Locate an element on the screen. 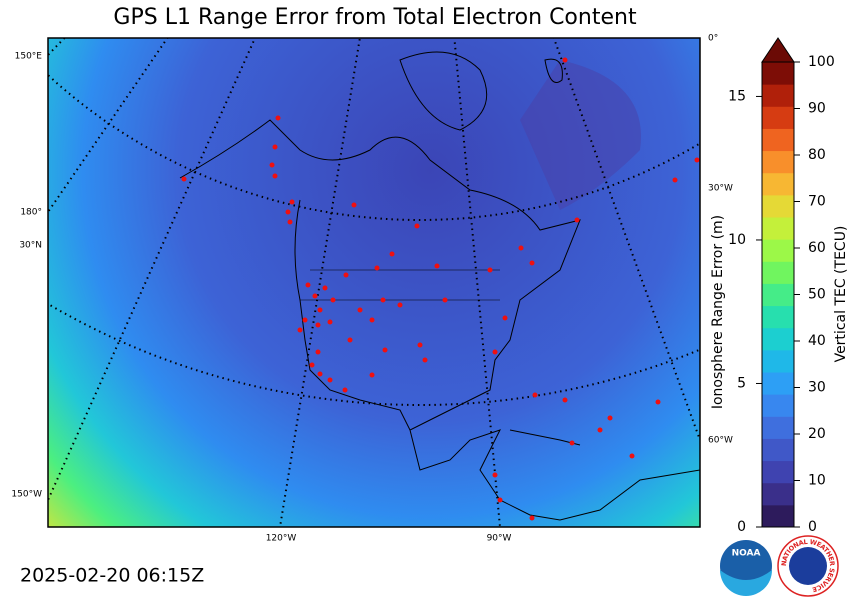  noaa-text: NOAA is located at coordinates (746, 554).